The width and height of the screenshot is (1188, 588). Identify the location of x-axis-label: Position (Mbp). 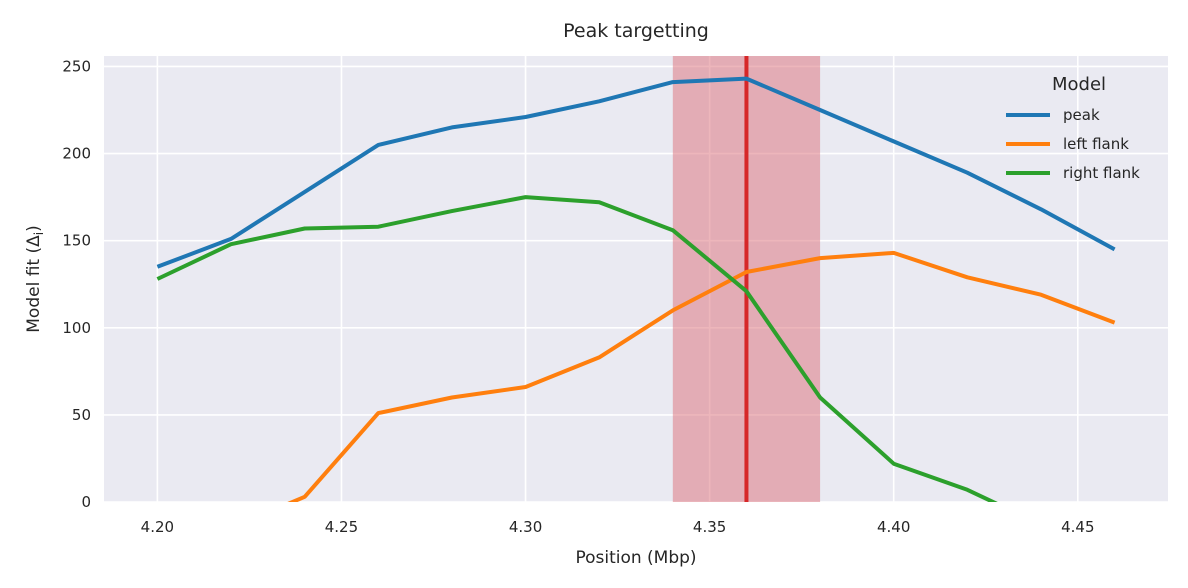
(635, 558).